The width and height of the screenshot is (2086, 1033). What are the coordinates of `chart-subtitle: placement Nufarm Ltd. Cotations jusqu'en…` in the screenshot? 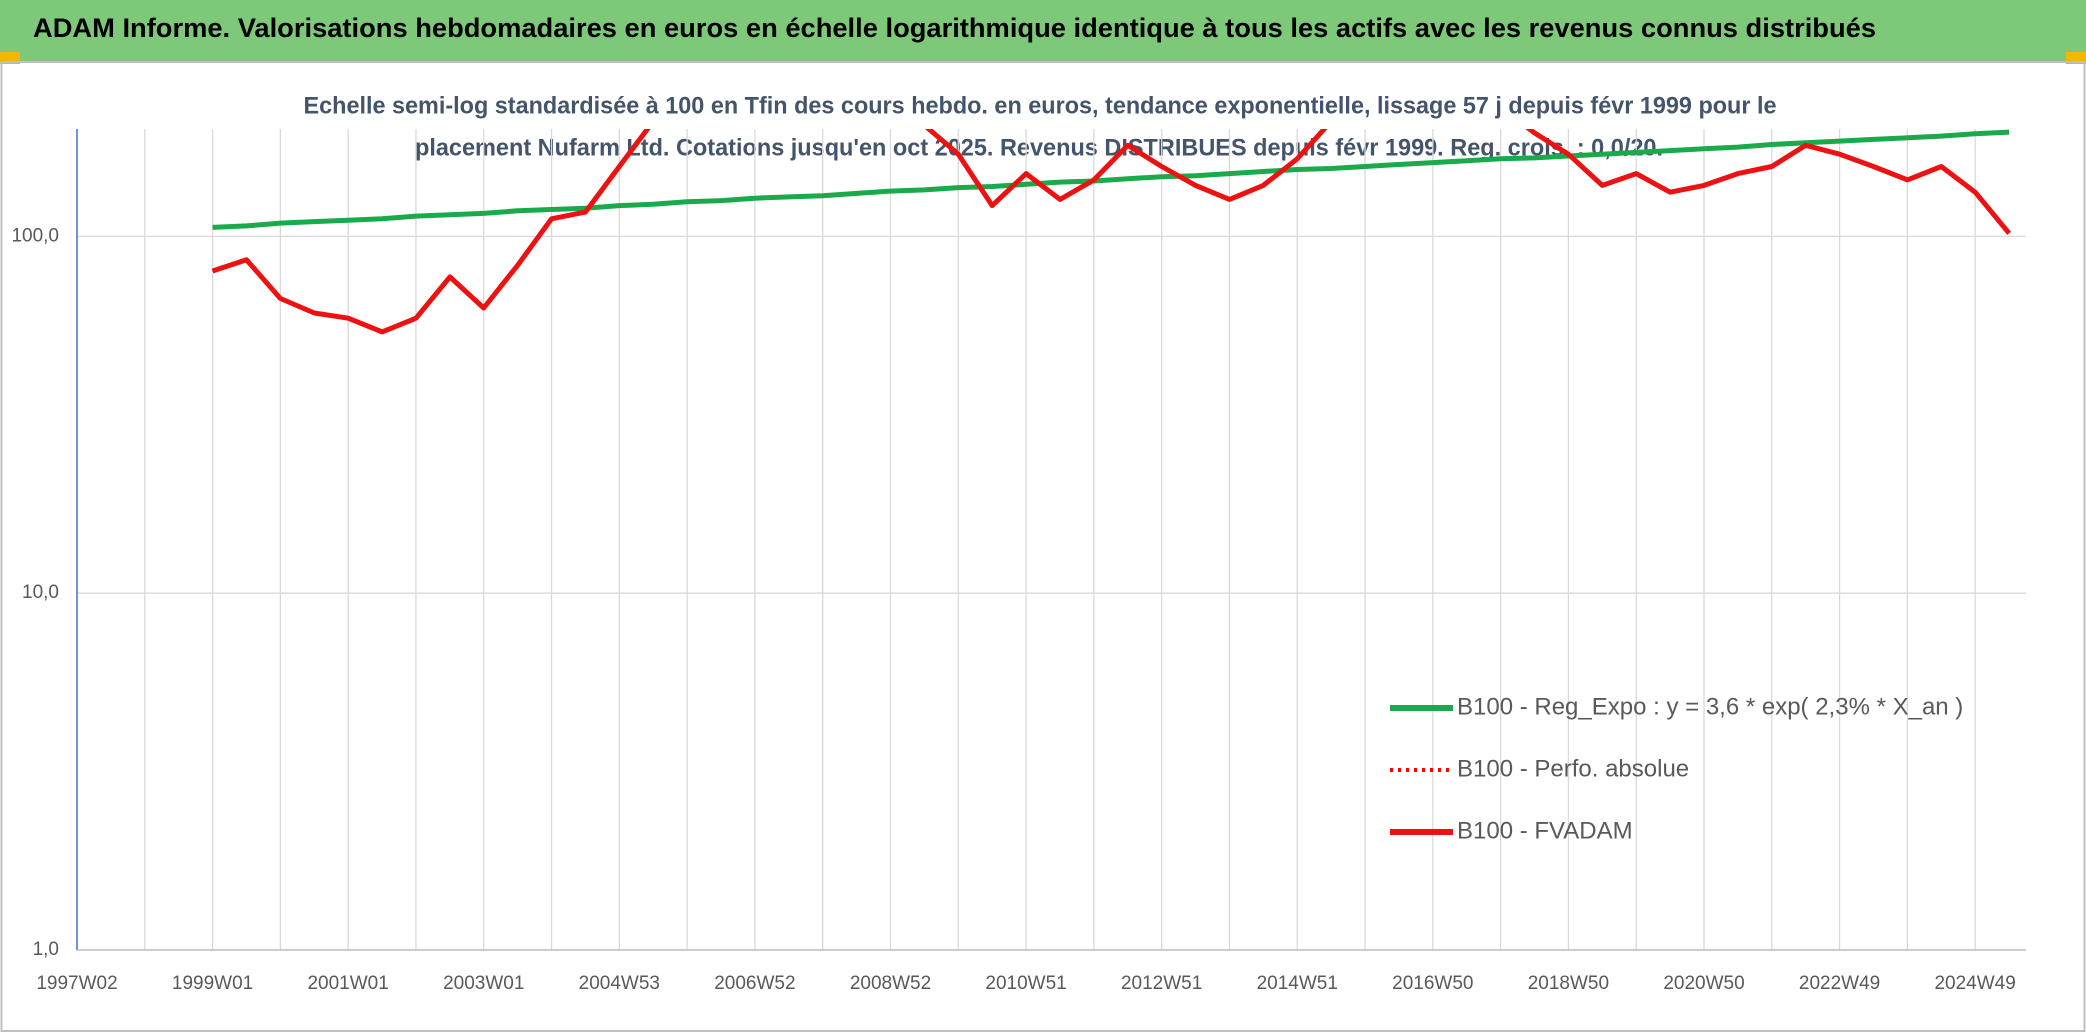 It's located at (1039, 147).